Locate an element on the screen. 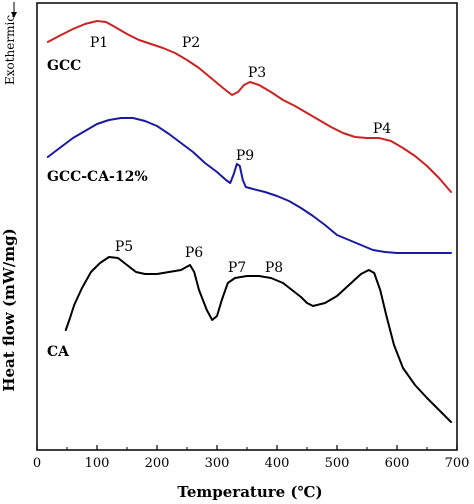 The height and width of the screenshot is (504, 474). peak-label-p4: P4 is located at coordinates (382, 129).